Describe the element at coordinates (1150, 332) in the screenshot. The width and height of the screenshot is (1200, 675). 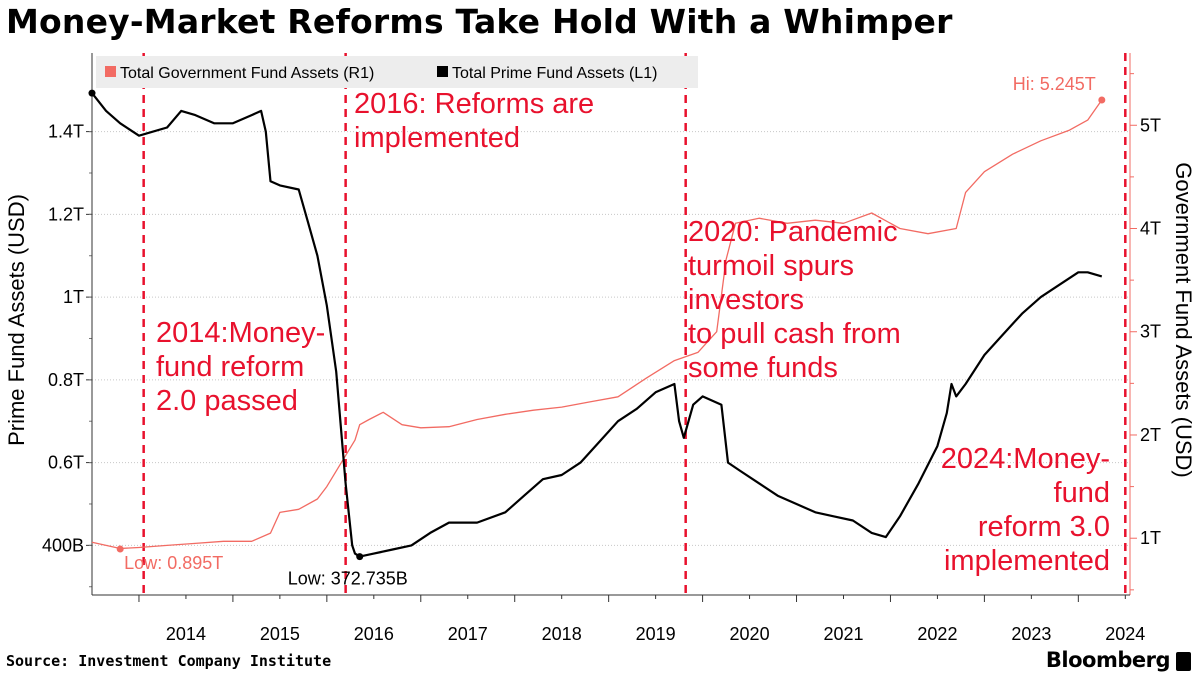
I see `right-tick-label: 3T` at that location.